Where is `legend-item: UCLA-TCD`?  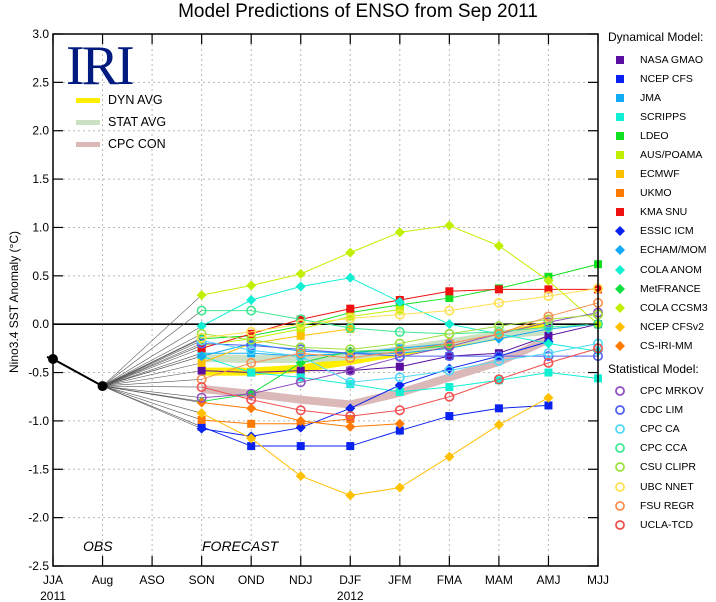
legend-item: UCLA-TCD is located at coordinates (662, 524).